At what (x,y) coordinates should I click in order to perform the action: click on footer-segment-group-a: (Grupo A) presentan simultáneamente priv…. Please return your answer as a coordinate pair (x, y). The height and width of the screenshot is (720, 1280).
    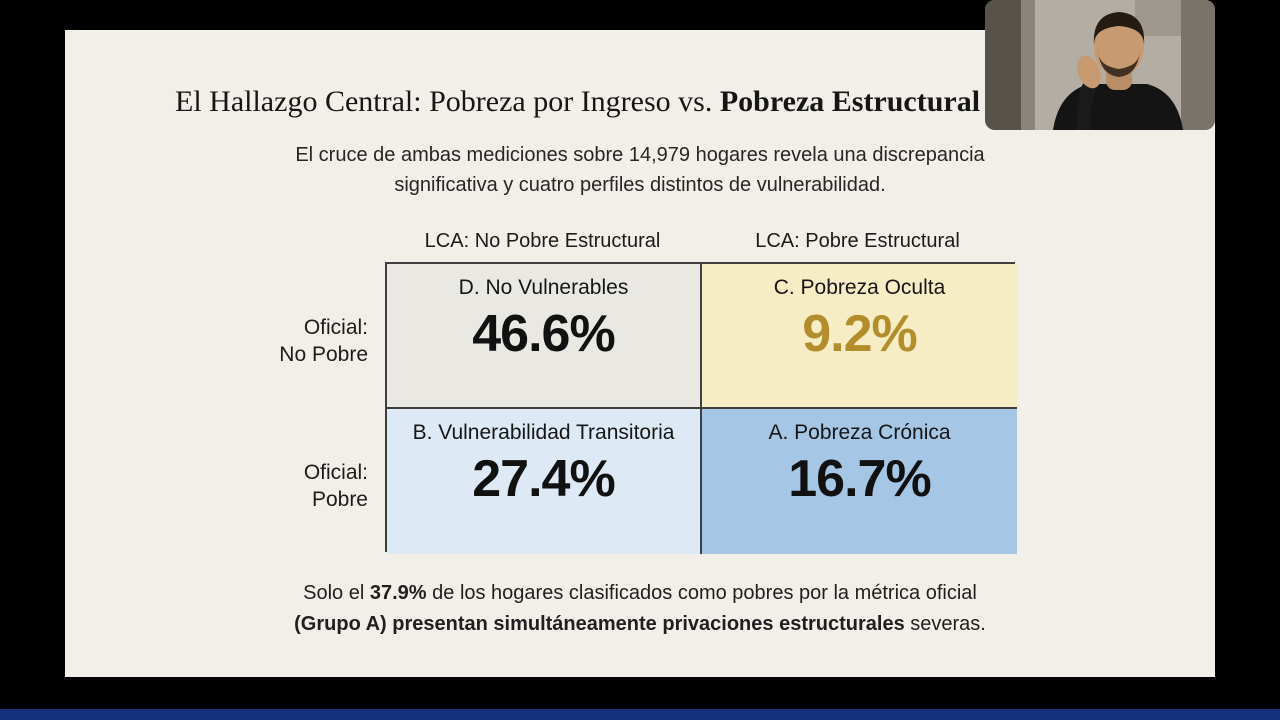
    Looking at the image, I should click on (599, 624).